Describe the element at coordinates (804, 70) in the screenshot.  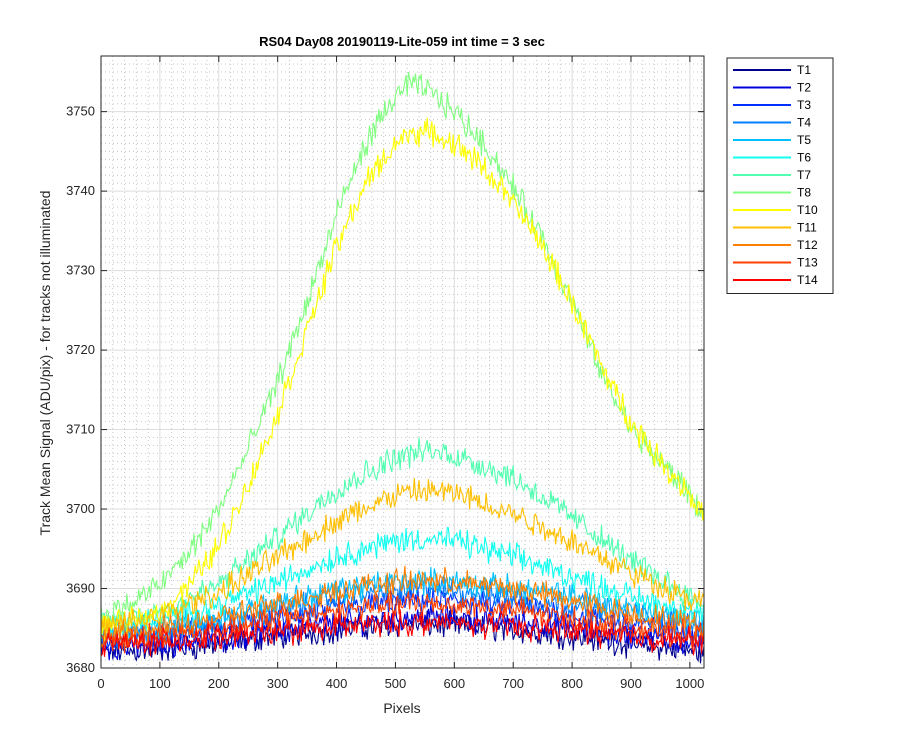
I see `legend-entry-t1: T1` at that location.